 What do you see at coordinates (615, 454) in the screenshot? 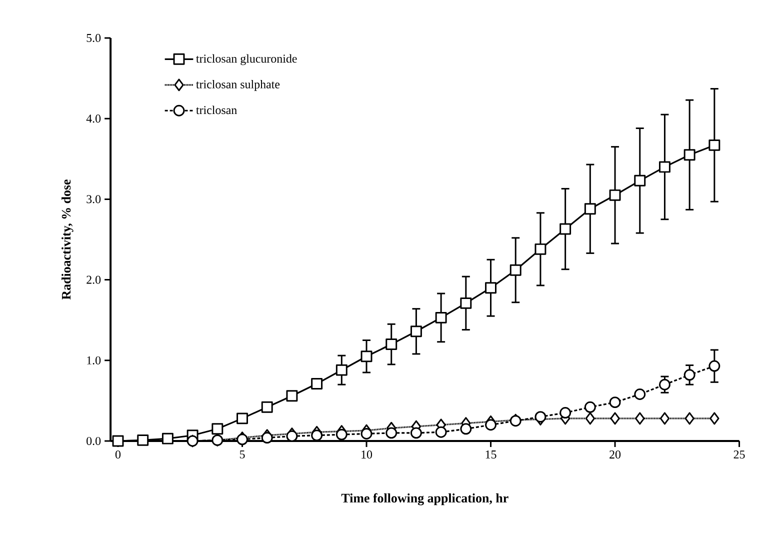
I see `x-tick-label: 20` at bounding box center [615, 454].